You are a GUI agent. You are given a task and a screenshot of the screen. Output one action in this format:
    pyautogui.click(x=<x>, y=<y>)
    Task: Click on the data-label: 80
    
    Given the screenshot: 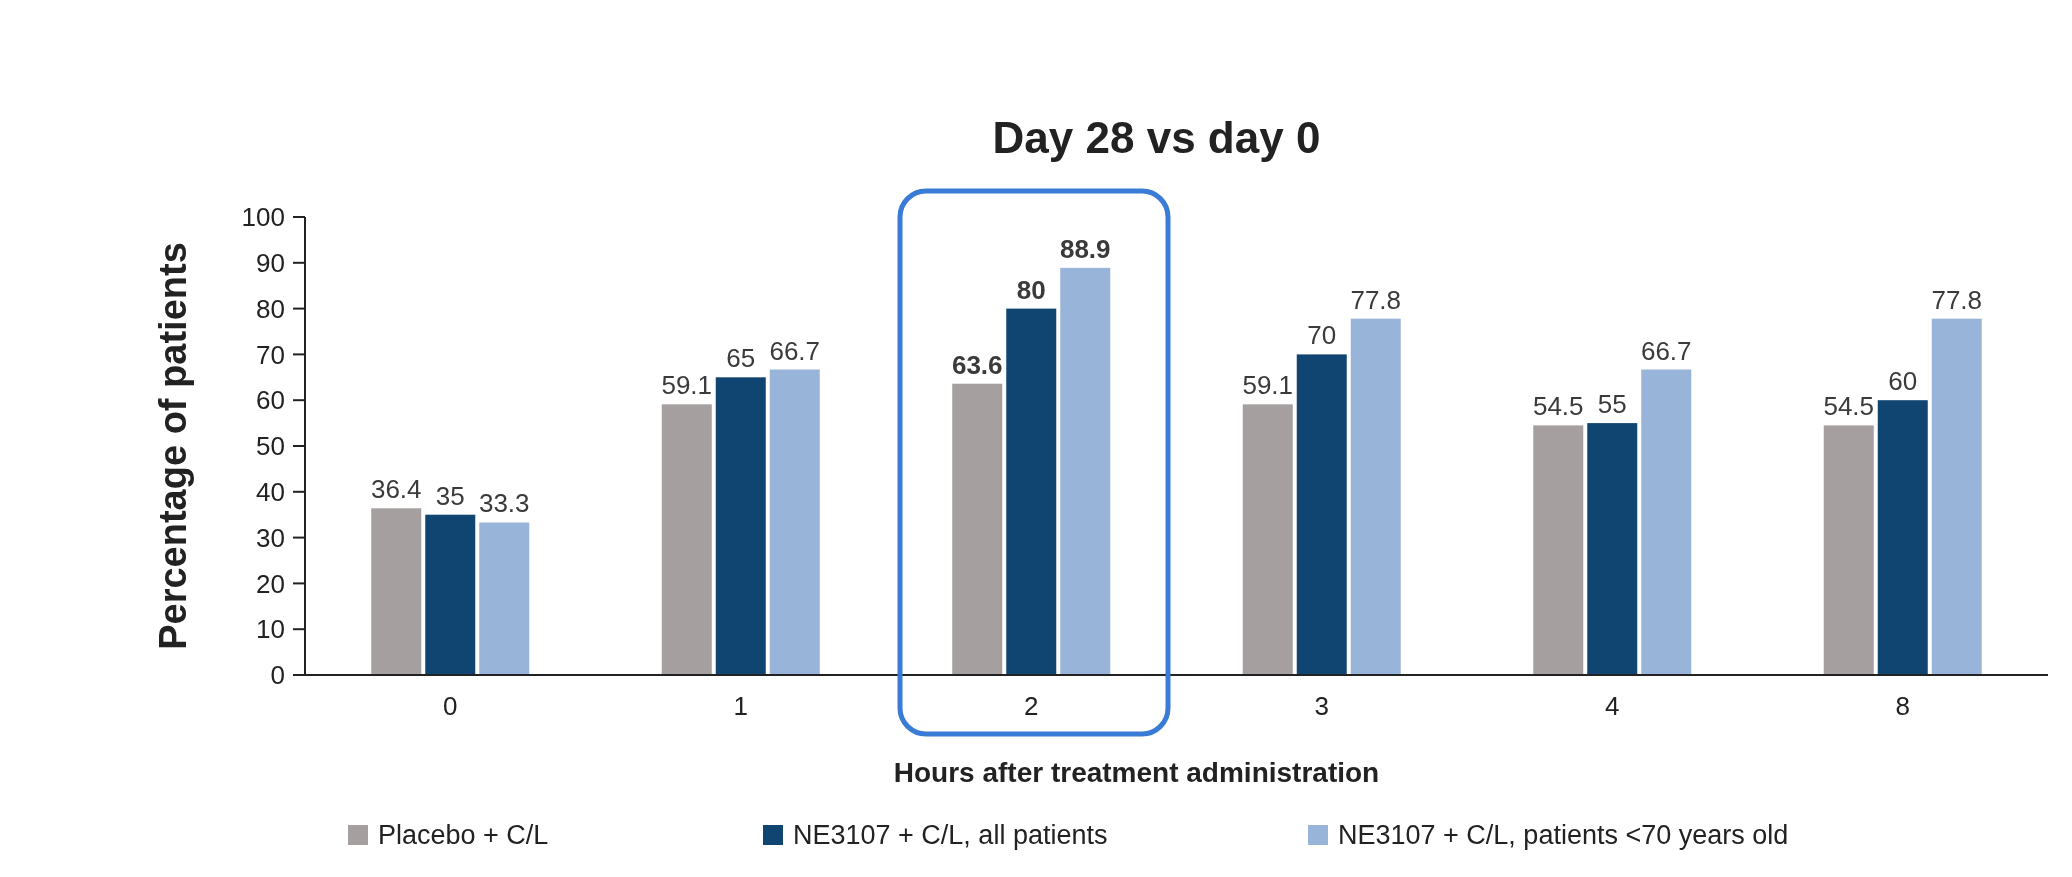 What is the action you would take?
    pyautogui.click(x=1031, y=289)
    